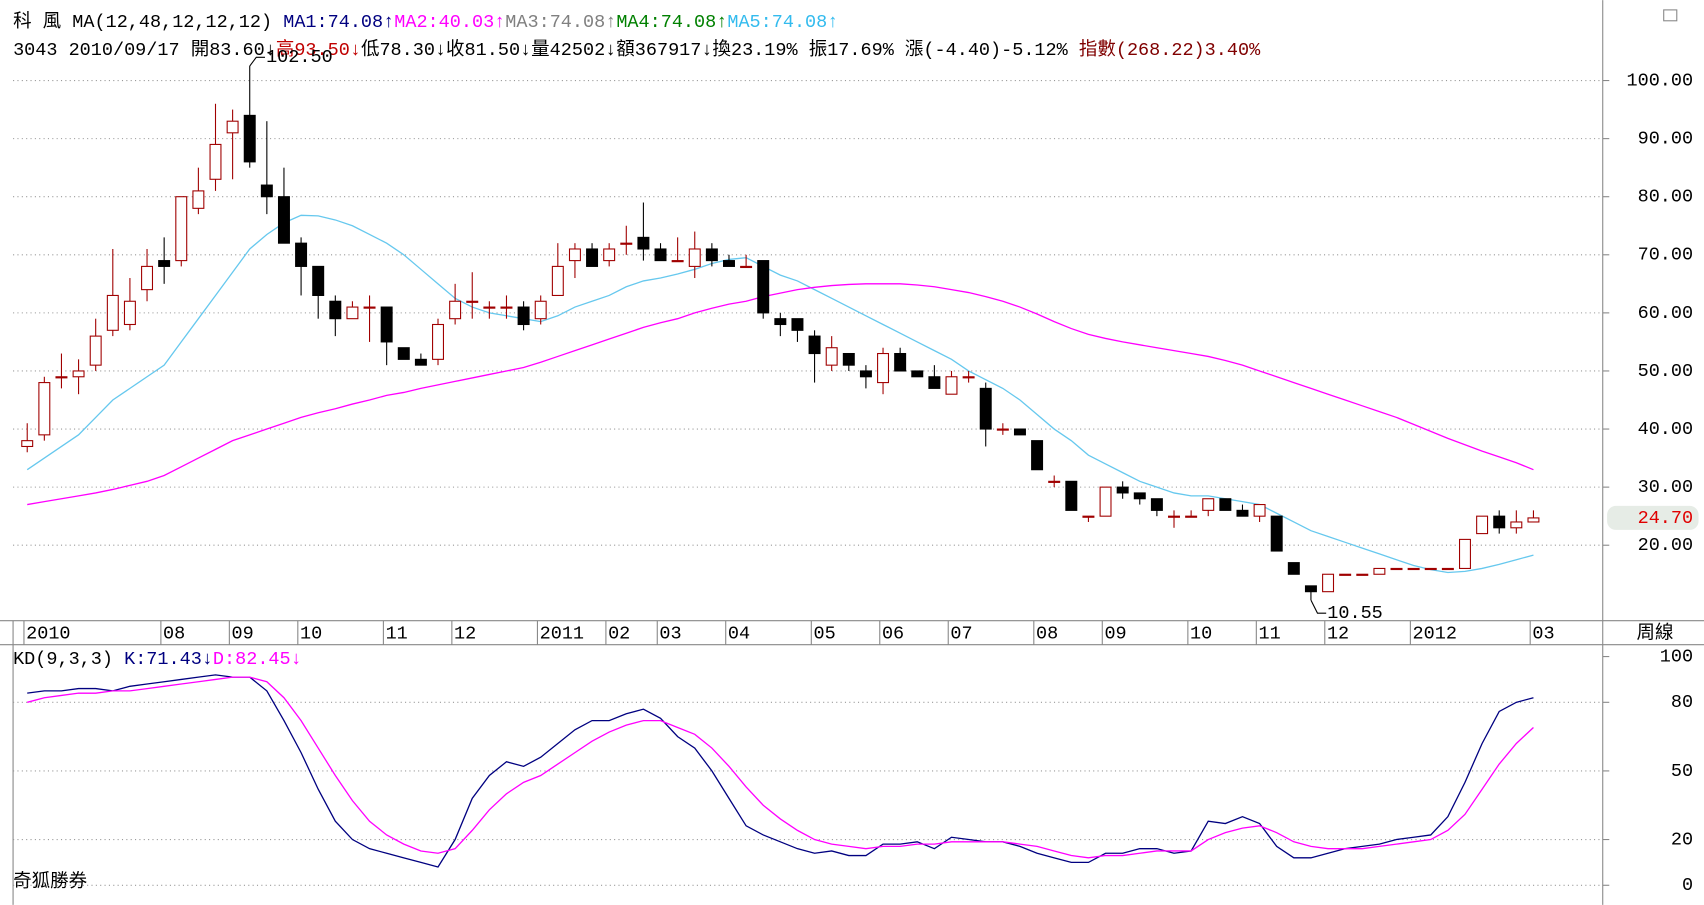 This screenshot has height=905, width=1704. I want to click on header-segment: MA(12,48,12,12,12), so click(177, 22).